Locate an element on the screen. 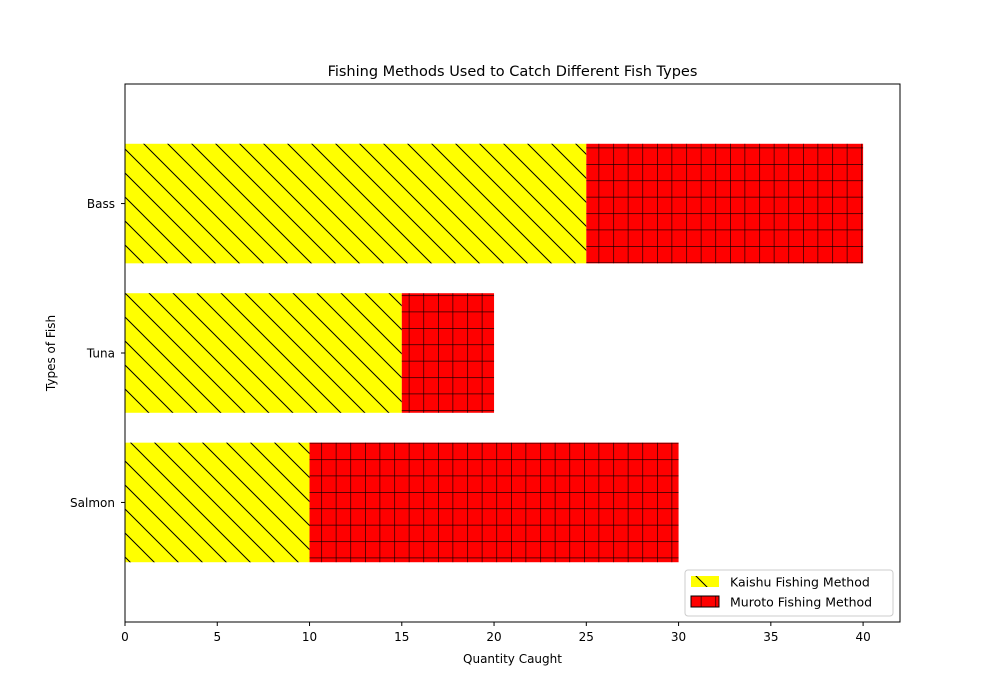 This screenshot has width=1000, height=700. legend-swatch-hatch-muroto is located at coordinates (705, 601).